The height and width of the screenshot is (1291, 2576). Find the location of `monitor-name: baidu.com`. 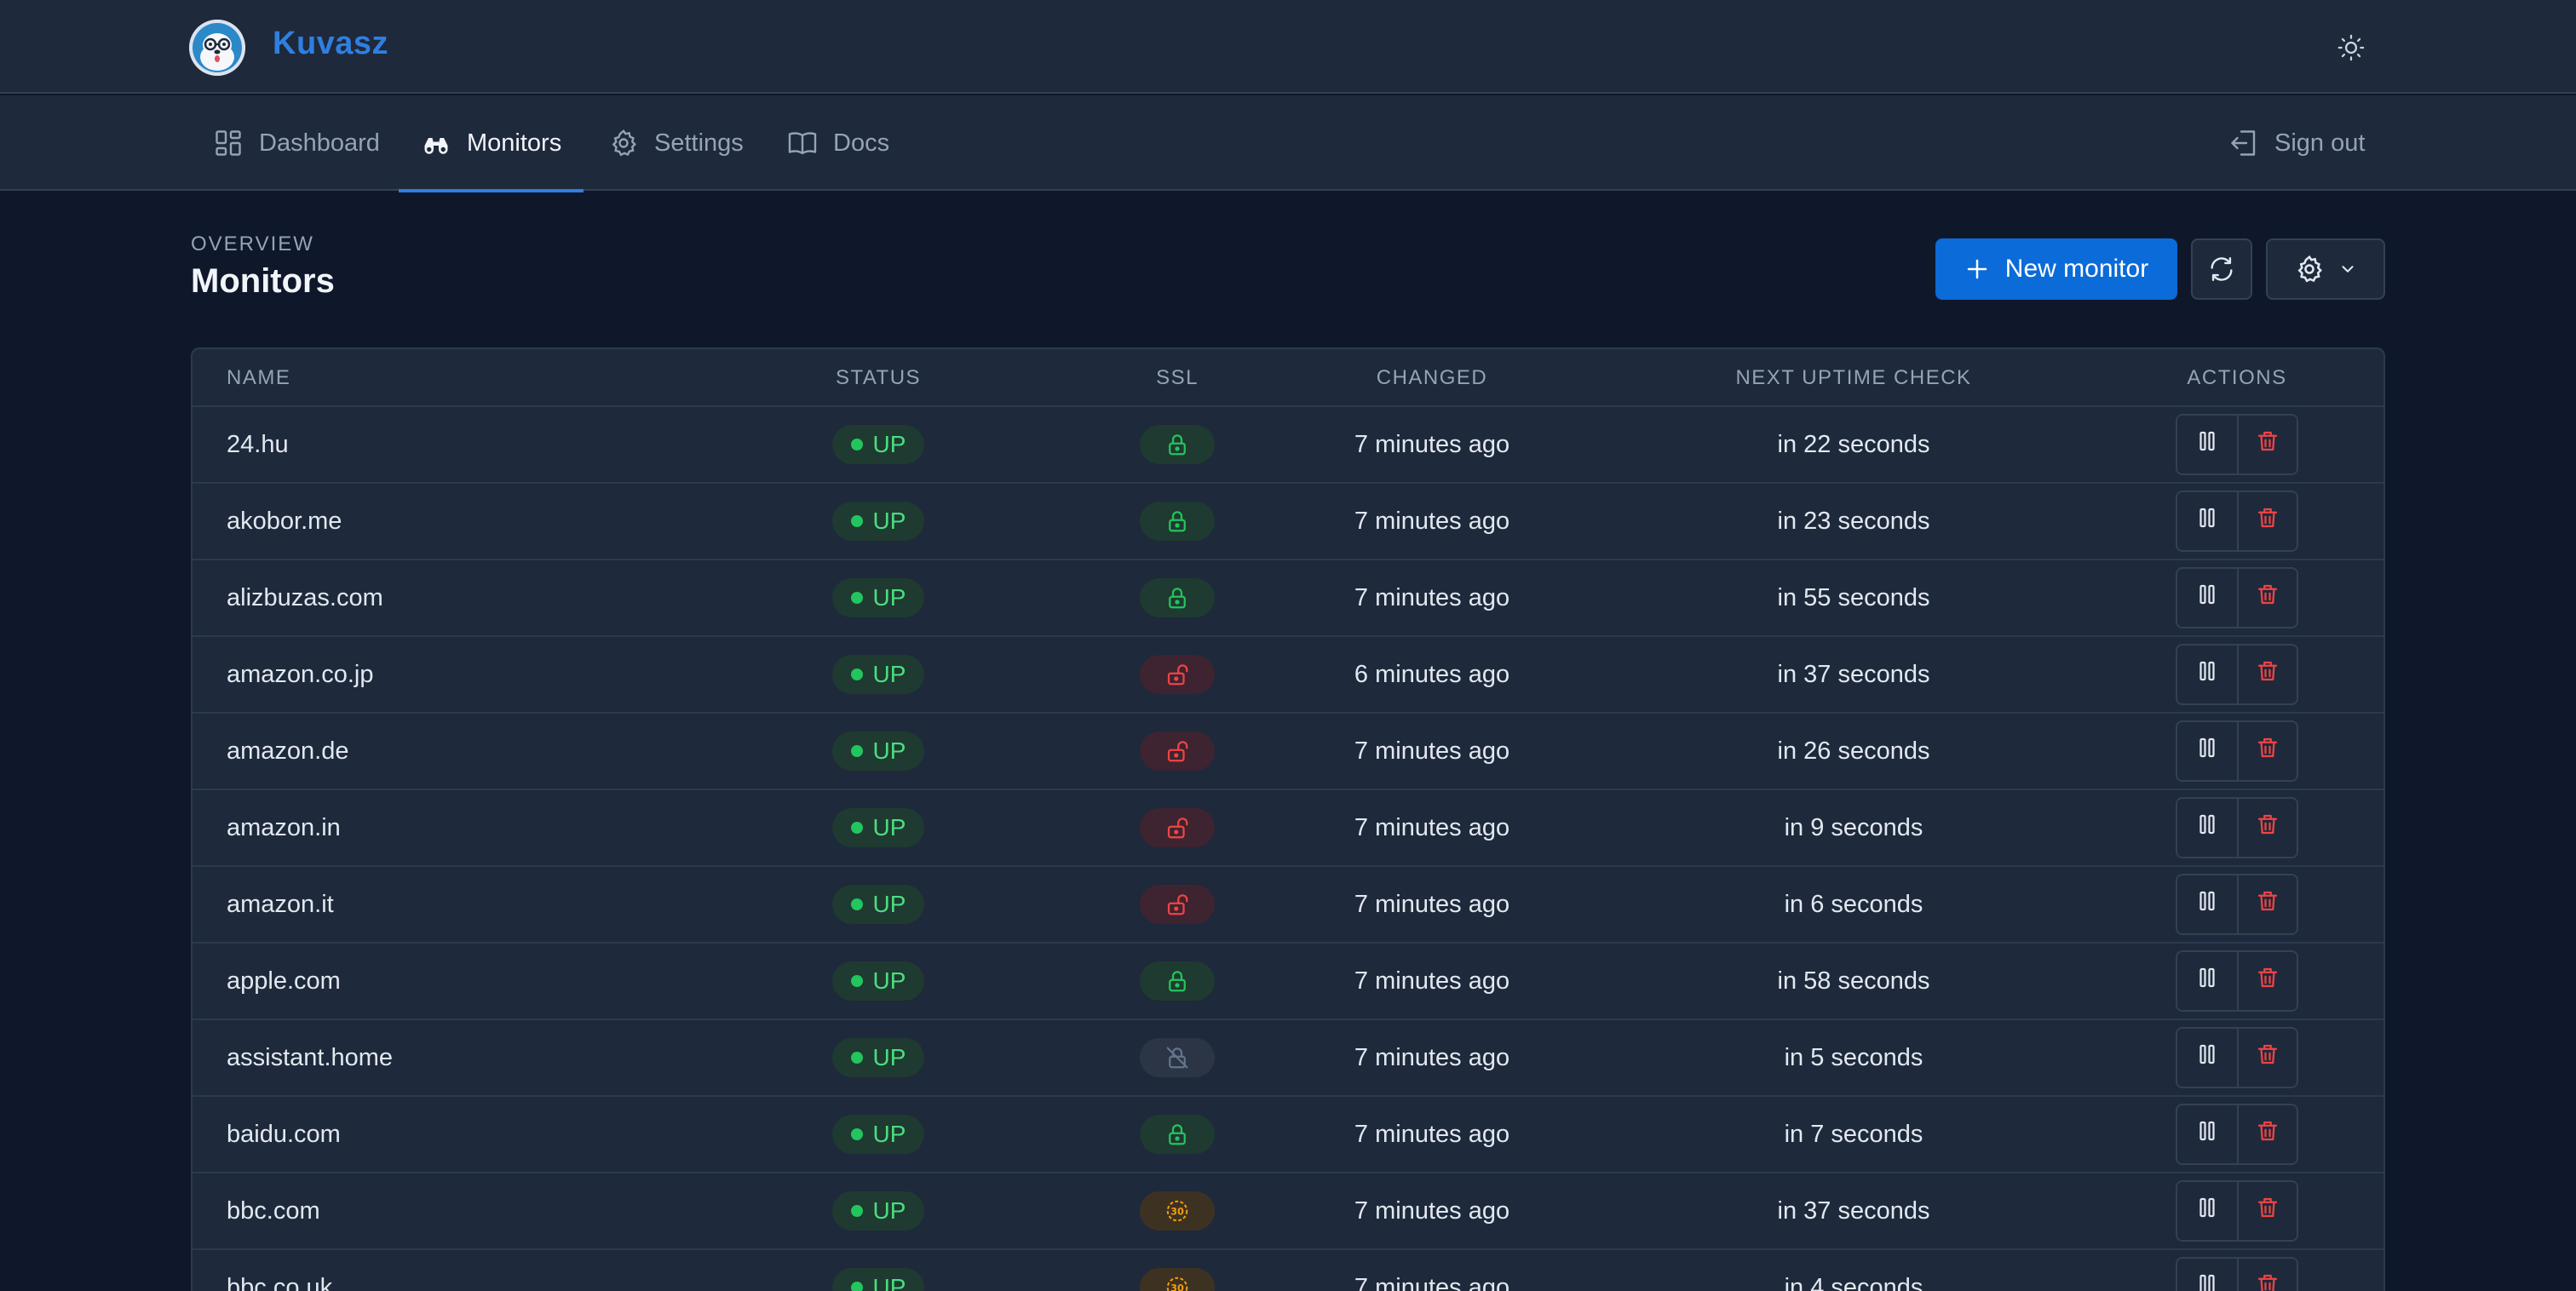

monitor-name: baidu.com is located at coordinates (284, 1134).